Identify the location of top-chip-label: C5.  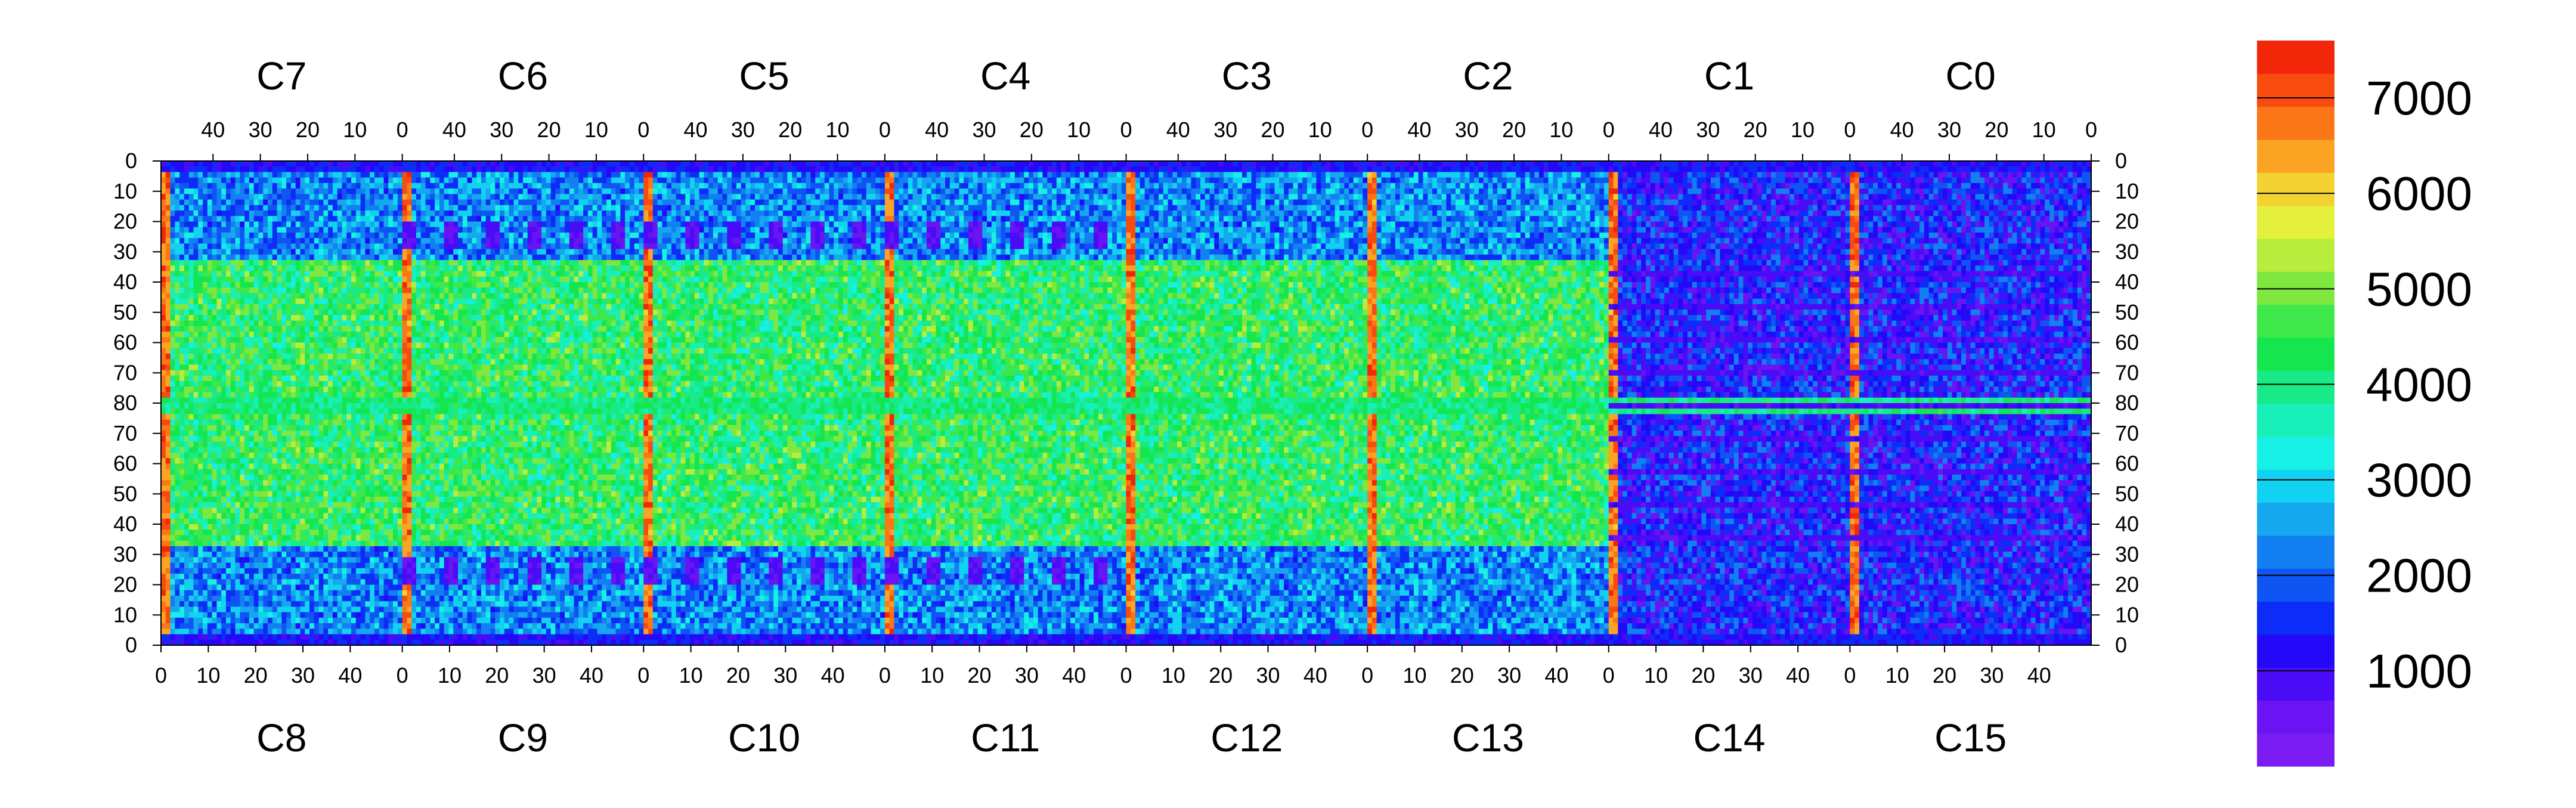
(764, 76).